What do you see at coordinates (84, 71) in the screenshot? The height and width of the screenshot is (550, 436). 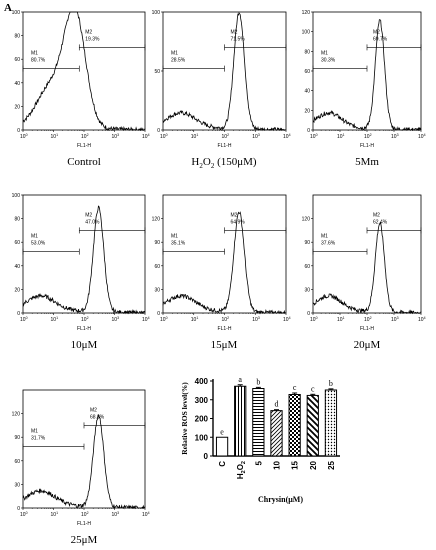 I see `plot-frame` at bounding box center [84, 71].